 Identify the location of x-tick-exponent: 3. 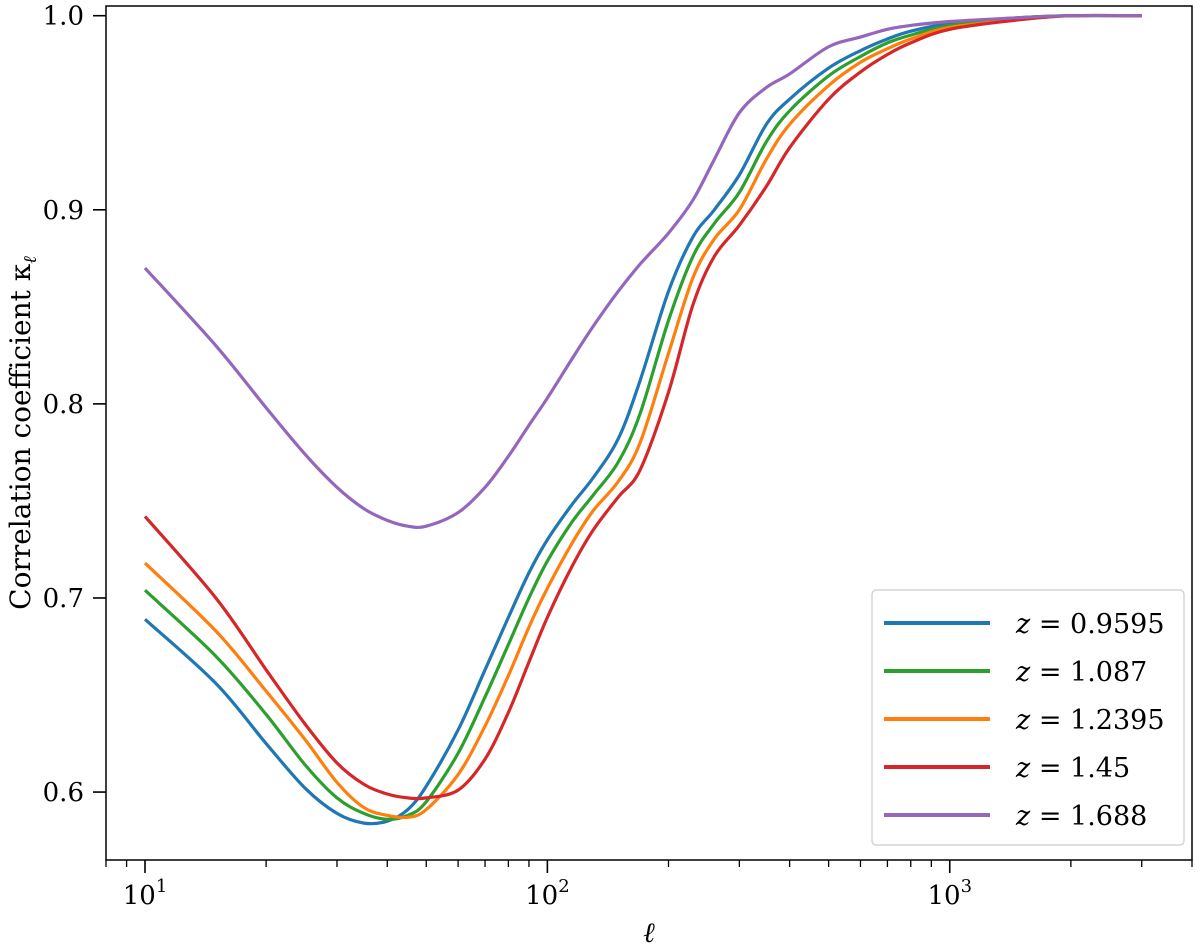
(966, 886).